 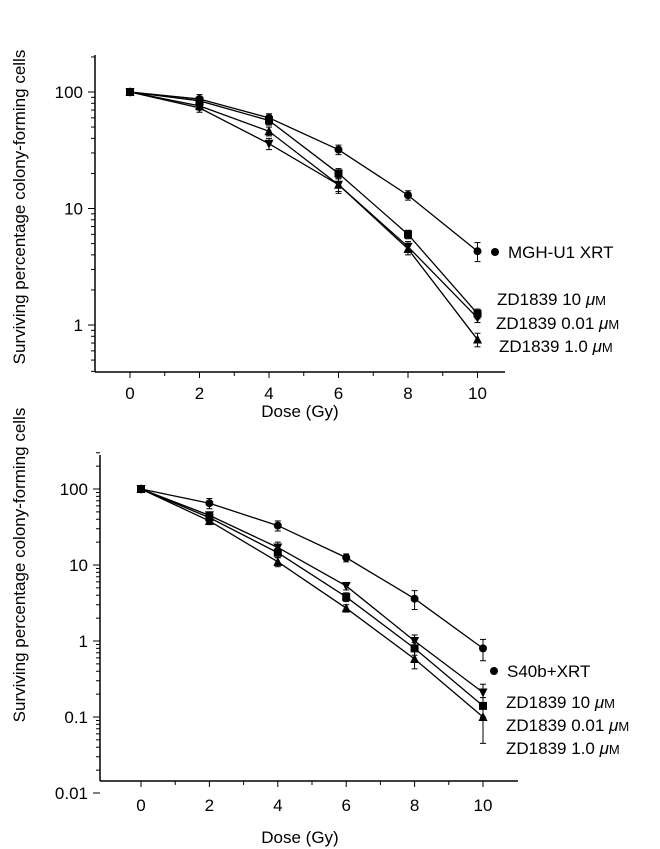 I want to click on y-tick-label: 0.01, so click(x=71, y=793).